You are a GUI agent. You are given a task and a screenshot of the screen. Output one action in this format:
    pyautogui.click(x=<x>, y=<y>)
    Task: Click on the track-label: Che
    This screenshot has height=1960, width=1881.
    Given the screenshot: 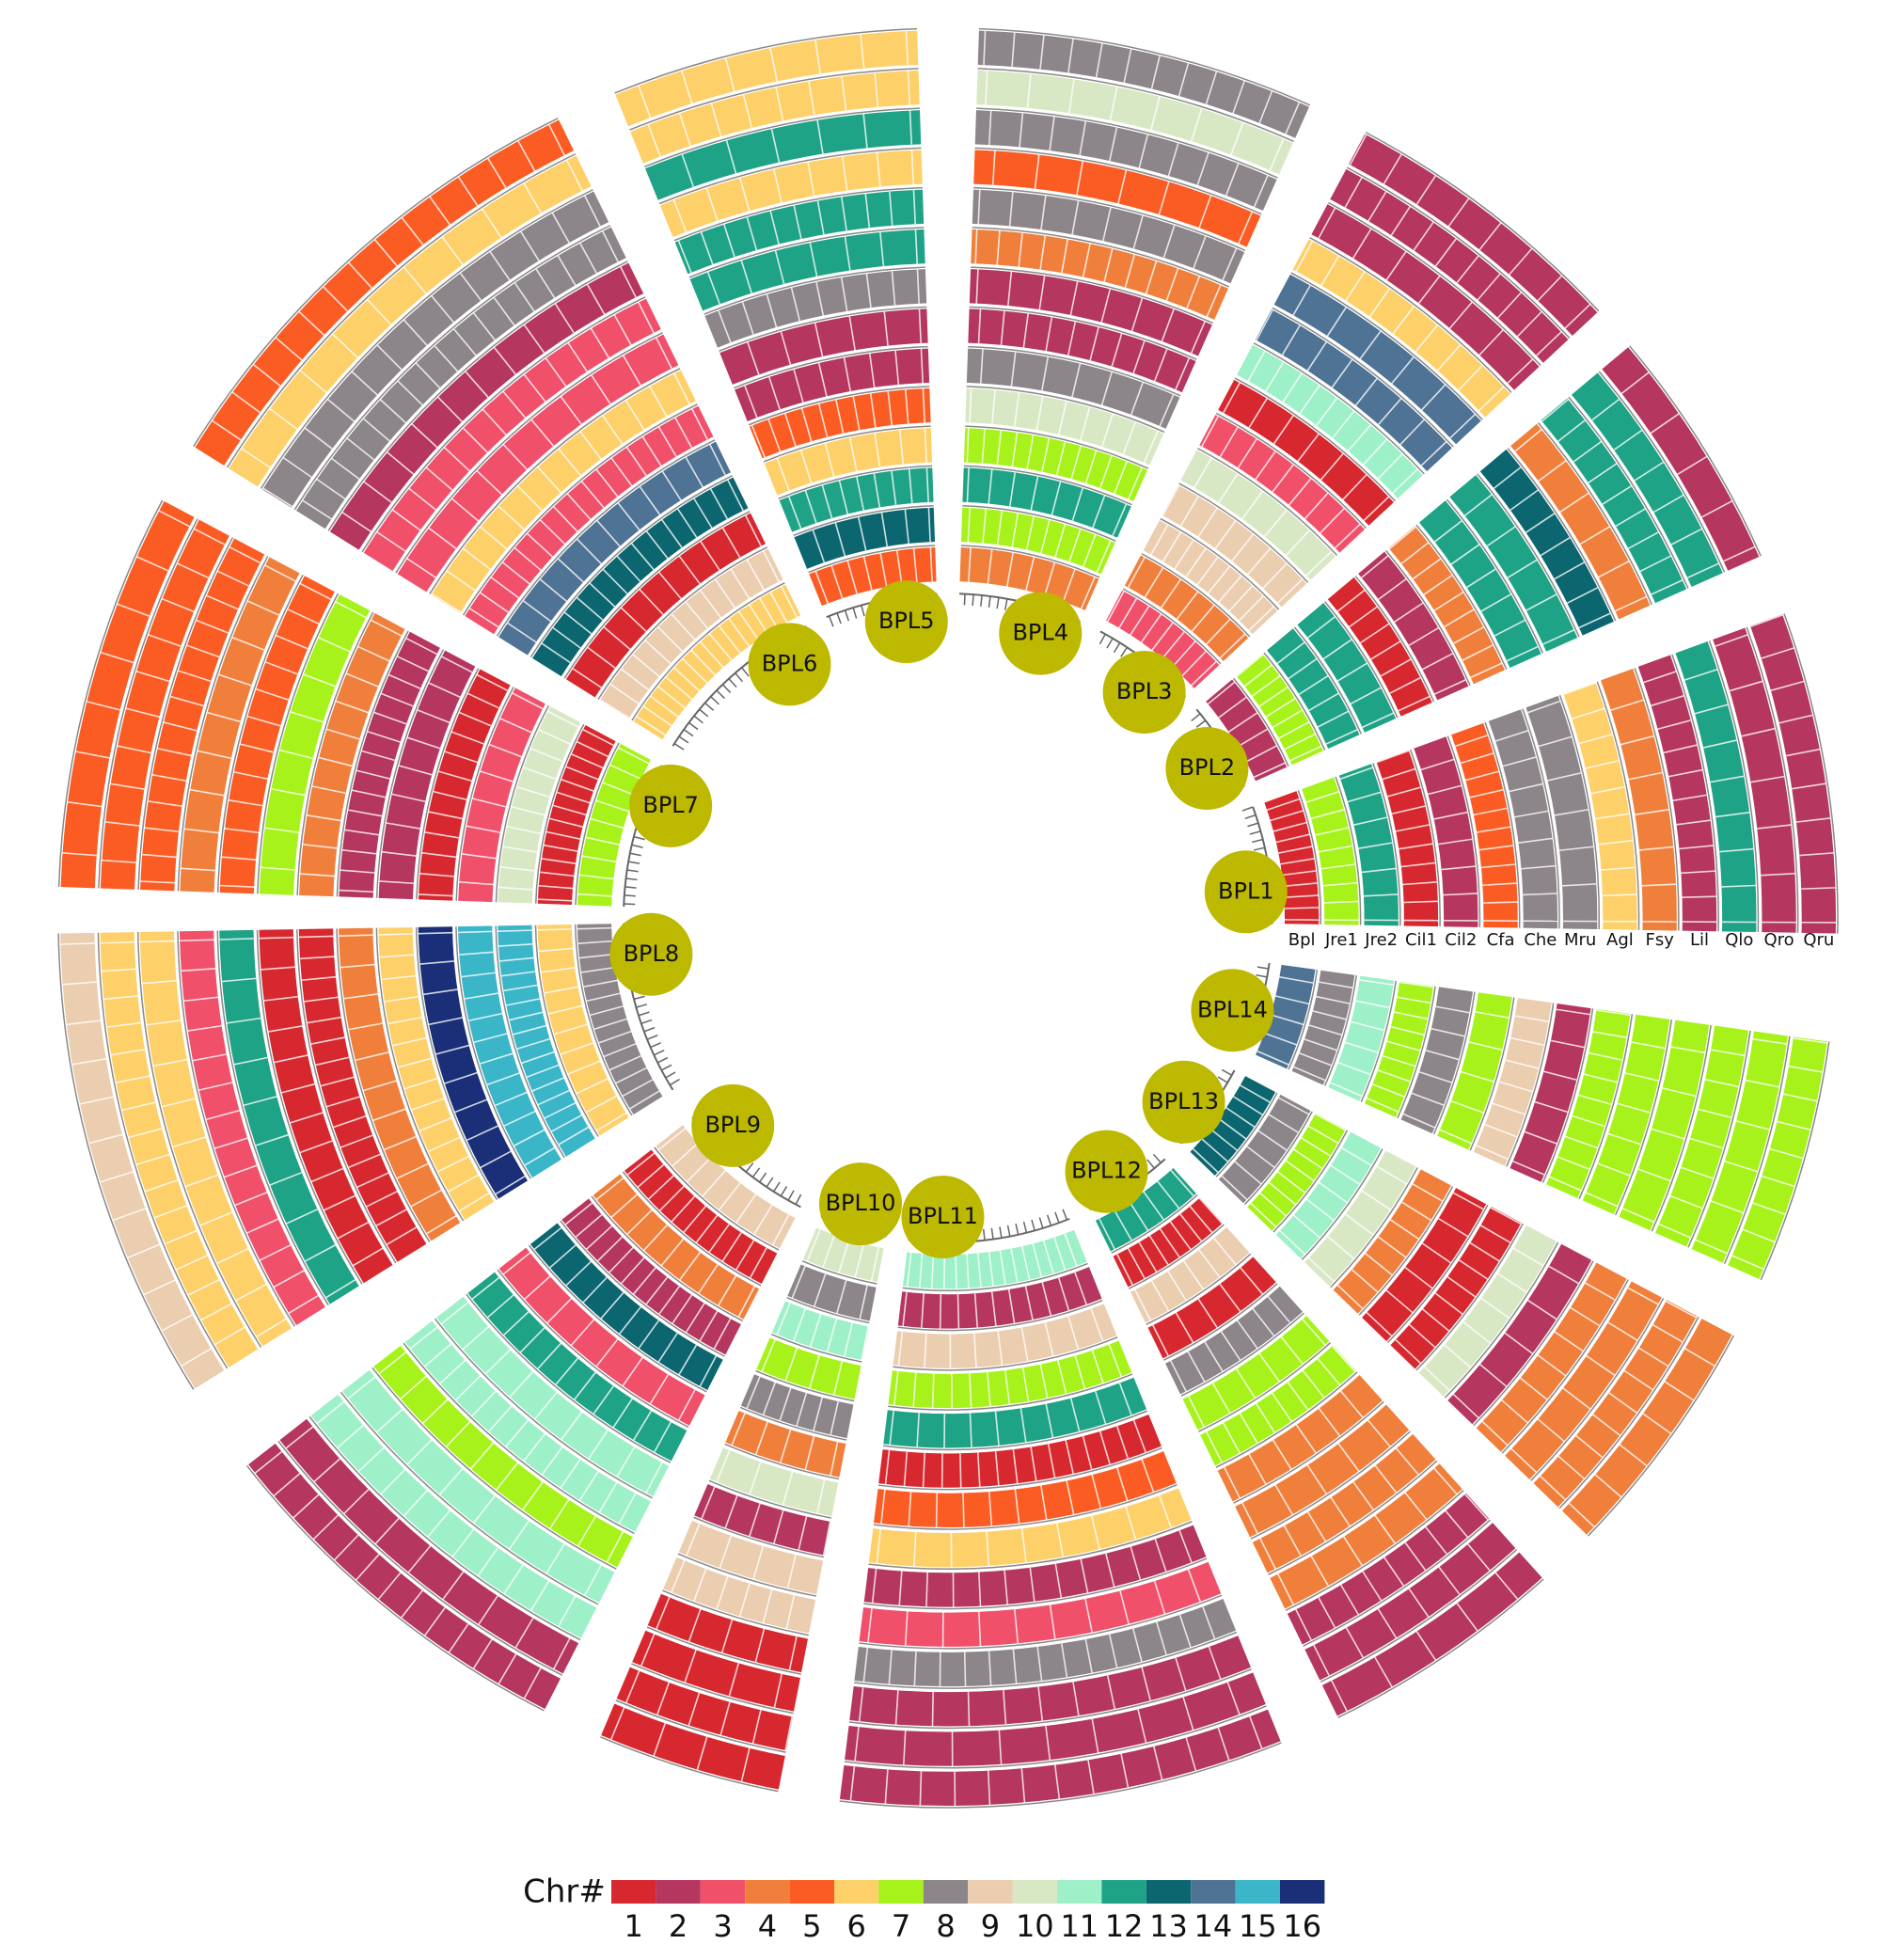 What is the action you would take?
    pyautogui.click(x=1540, y=940)
    